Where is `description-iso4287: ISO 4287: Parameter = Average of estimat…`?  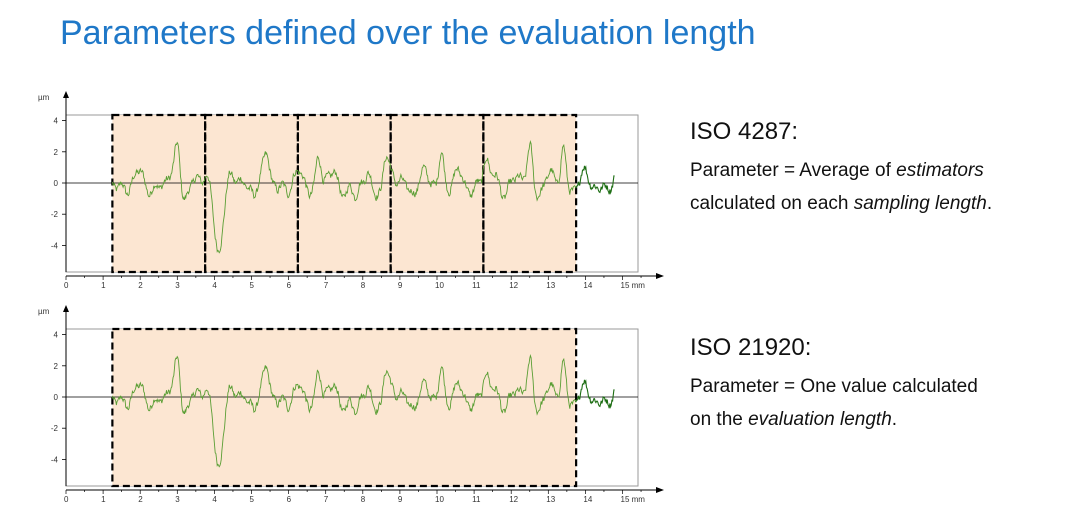 description-iso4287: ISO 4287: Parameter = Average of estimat… is located at coordinates (841, 169).